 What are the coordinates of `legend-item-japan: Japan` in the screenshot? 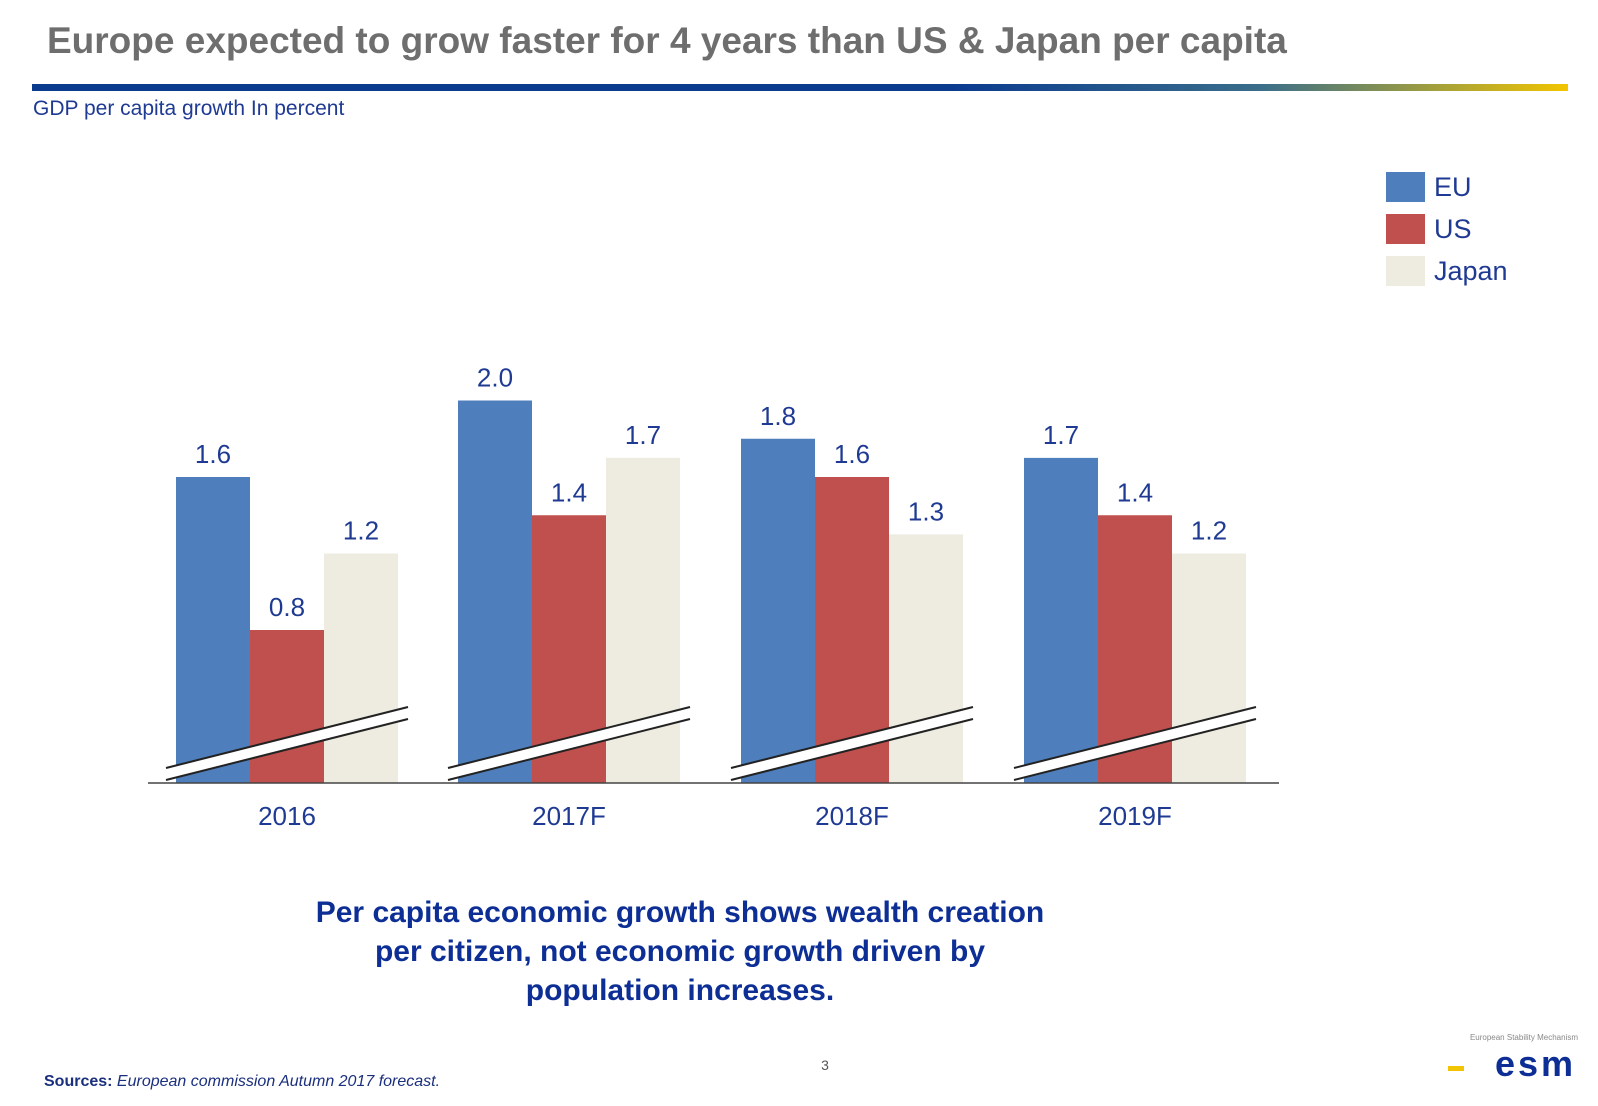 It's located at (1447, 271).